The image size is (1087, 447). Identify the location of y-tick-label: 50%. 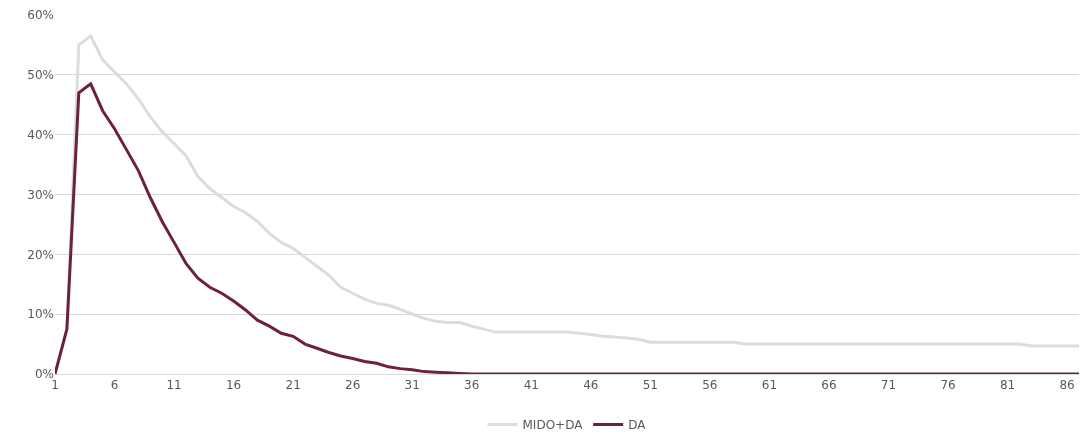
(40, 75).